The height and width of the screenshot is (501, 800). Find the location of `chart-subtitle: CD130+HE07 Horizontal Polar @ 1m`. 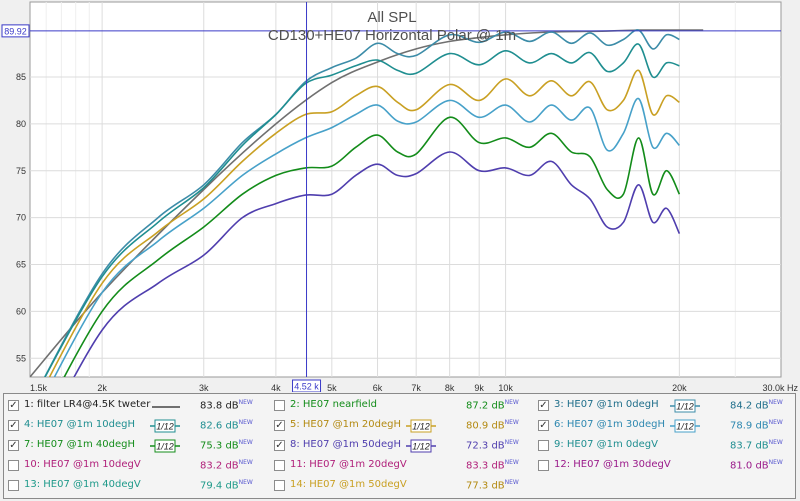

chart-subtitle: CD130+HE07 Horizontal Polar @ 1m is located at coordinates (392, 35).